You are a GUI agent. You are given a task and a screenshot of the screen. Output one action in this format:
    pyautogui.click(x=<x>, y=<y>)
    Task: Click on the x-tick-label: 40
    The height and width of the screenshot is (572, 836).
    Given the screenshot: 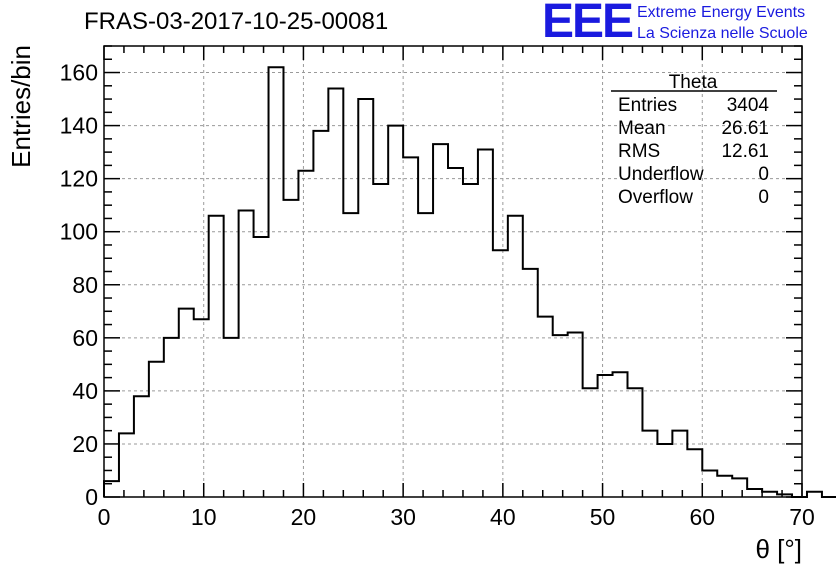 What is the action you would take?
    pyautogui.click(x=503, y=517)
    